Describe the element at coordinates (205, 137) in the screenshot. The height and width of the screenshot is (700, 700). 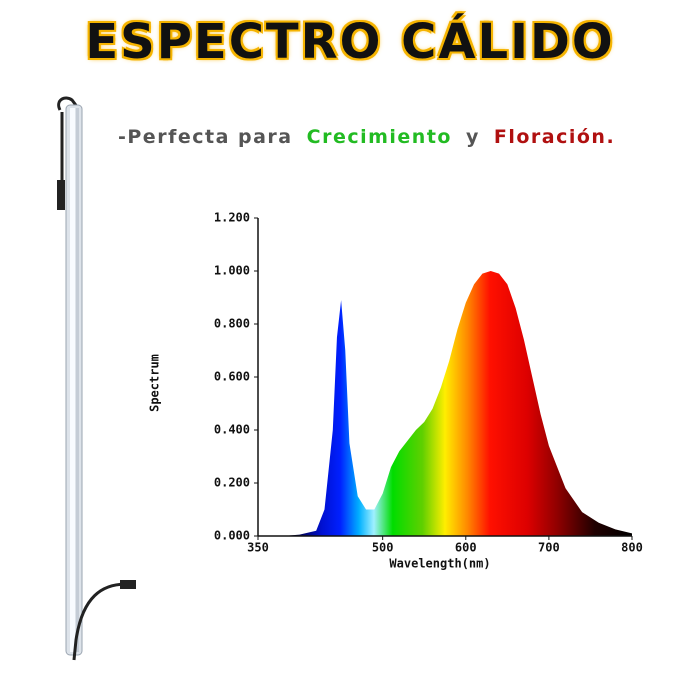
I see `subtitle-part: -Perfecta para` at that location.